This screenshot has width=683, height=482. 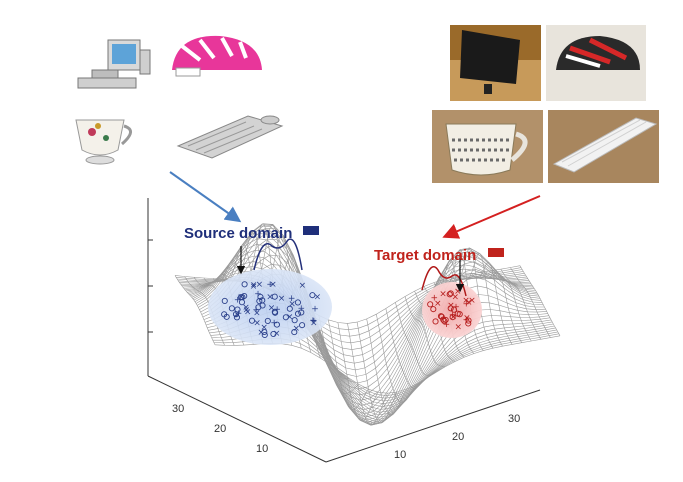 I want to click on source-region, so click(x=270, y=307).